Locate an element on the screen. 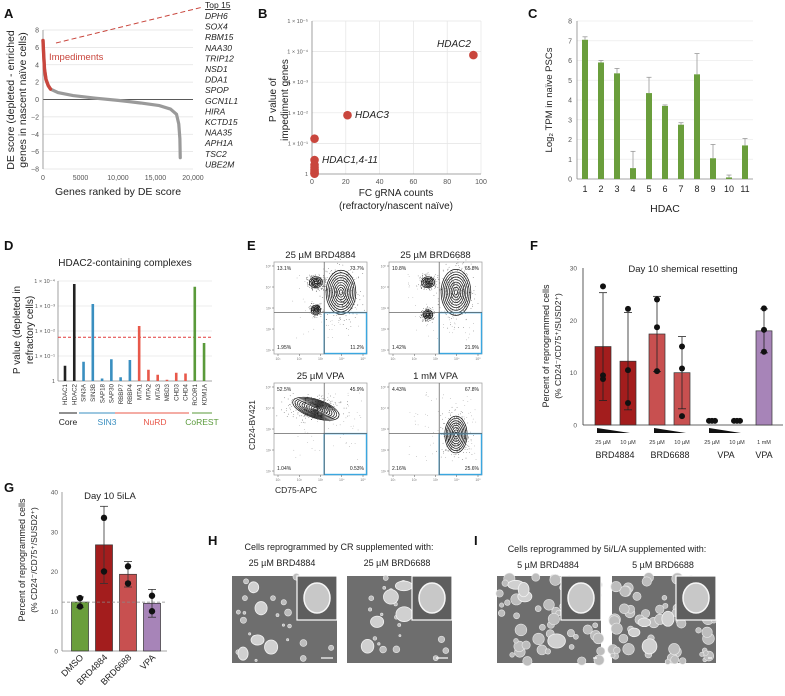  flow-plot-frame is located at coordinates (435, 308).